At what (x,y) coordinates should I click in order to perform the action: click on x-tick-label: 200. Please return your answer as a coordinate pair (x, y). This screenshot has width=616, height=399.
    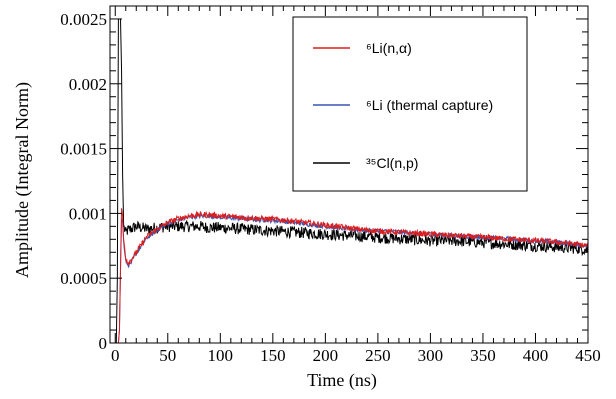
    Looking at the image, I should click on (326, 355).